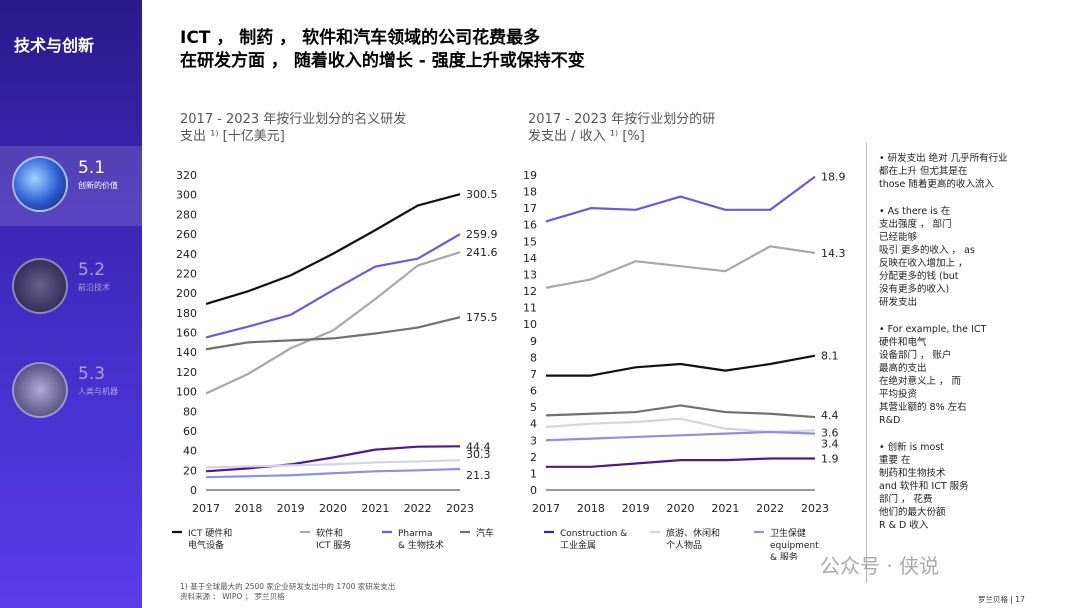 This screenshot has width=1080, height=608. What do you see at coordinates (333, 473) in the screenshot?
I see `series-line-health` at bounding box center [333, 473].